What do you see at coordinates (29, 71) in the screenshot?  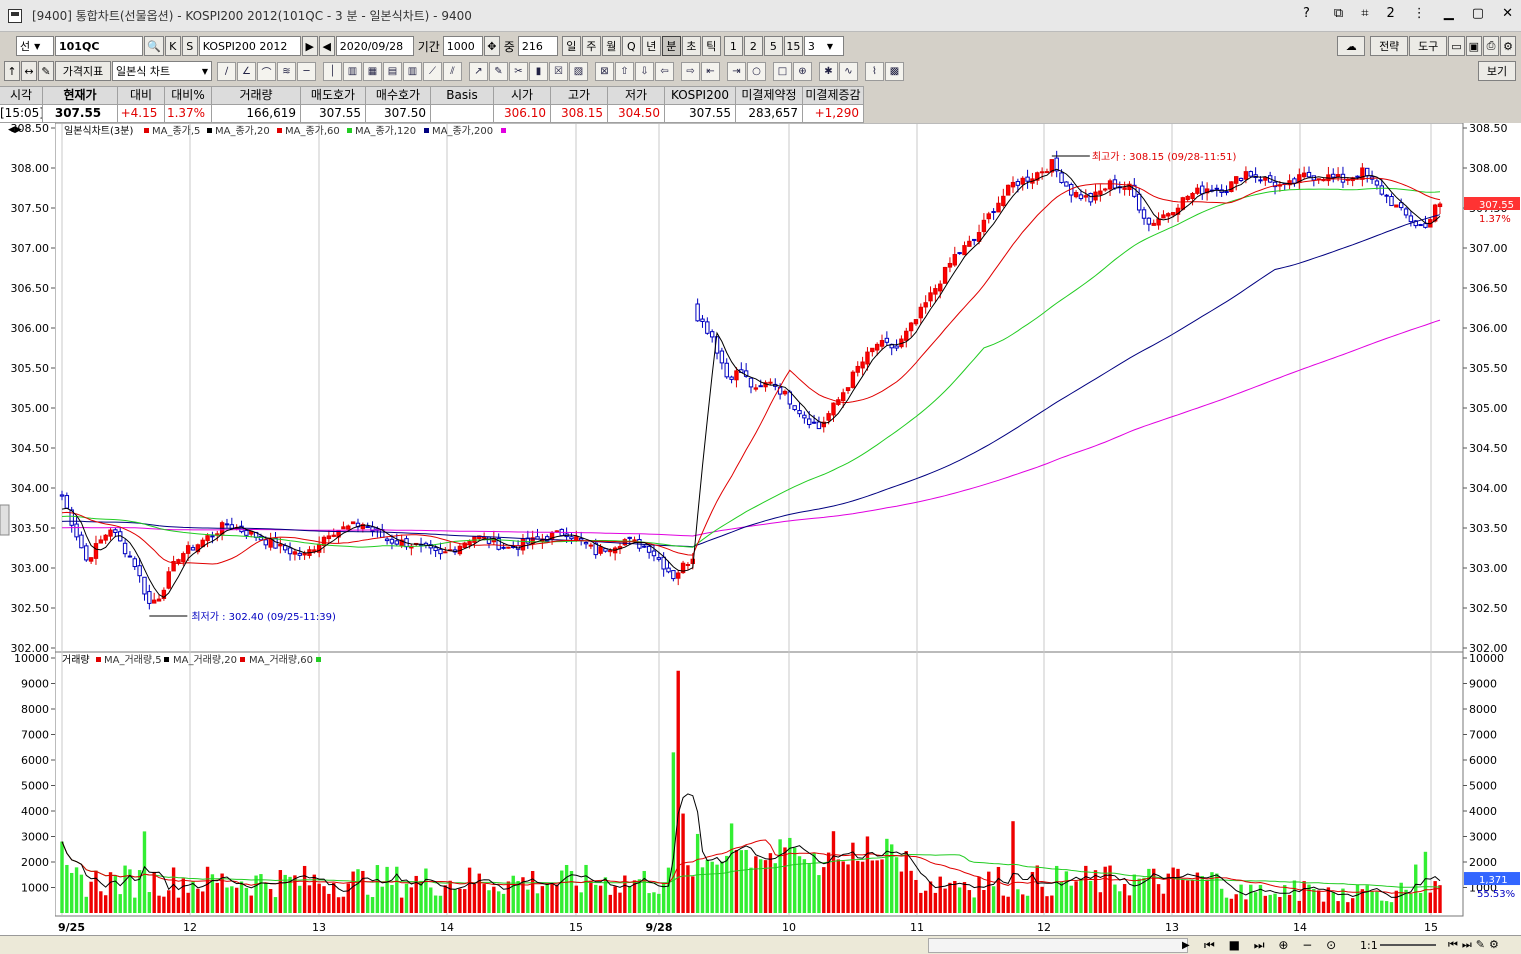 I see `left-right-arrow-icon: ↔` at bounding box center [29, 71].